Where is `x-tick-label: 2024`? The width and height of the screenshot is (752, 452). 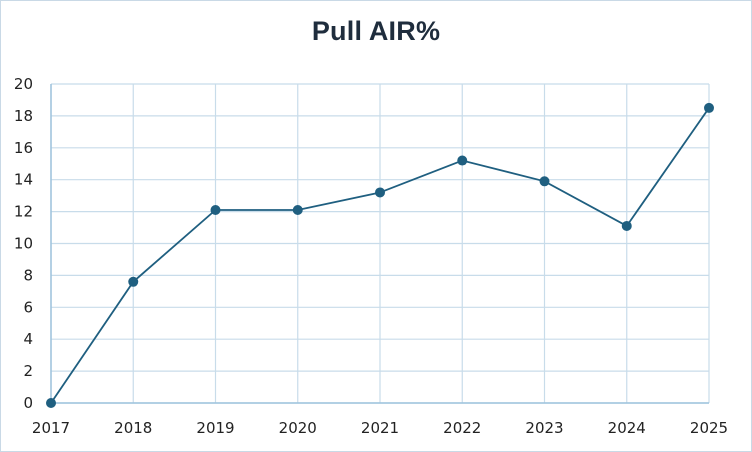
x-tick-label: 2024 is located at coordinates (627, 428).